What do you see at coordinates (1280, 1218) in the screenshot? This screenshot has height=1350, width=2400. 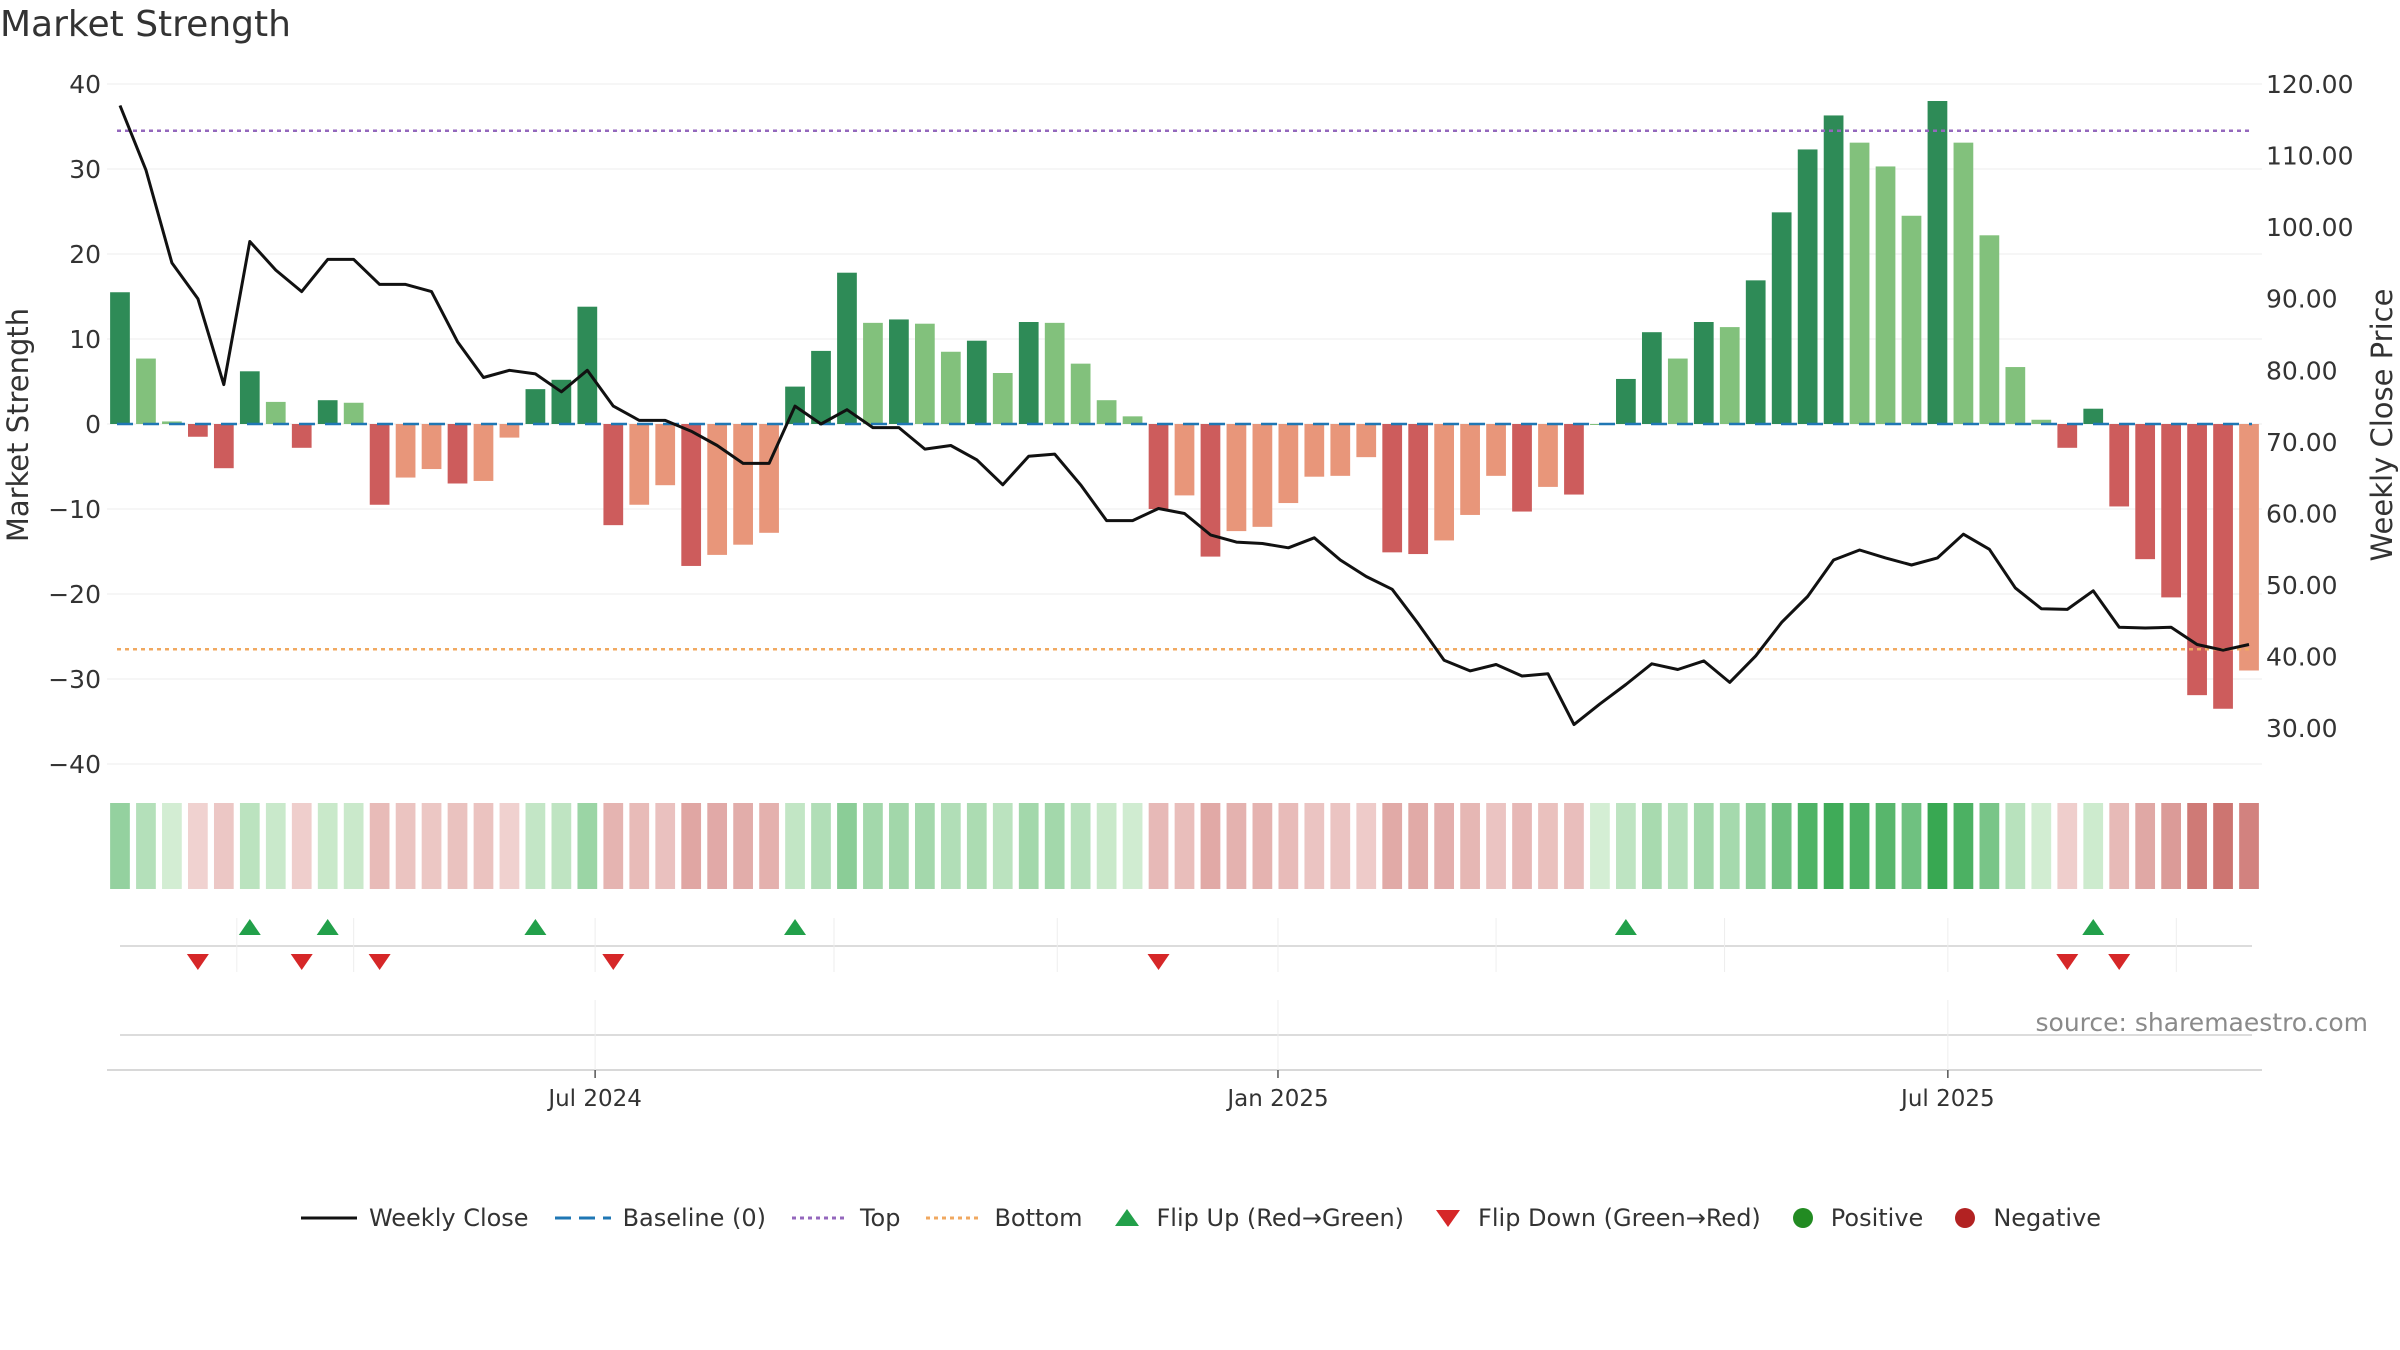 I see `legend-label: Flip Up (Red→Green)` at bounding box center [1280, 1218].